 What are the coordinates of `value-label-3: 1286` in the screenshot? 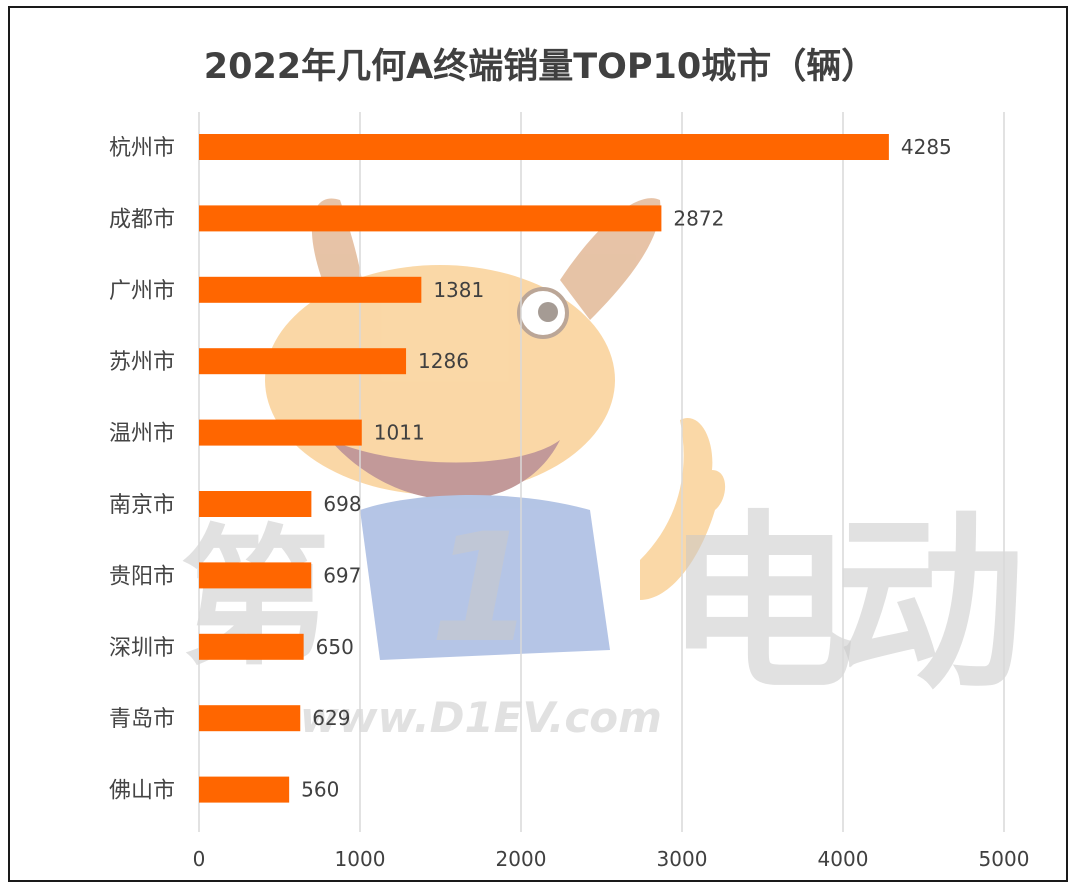 It's located at (443, 361).